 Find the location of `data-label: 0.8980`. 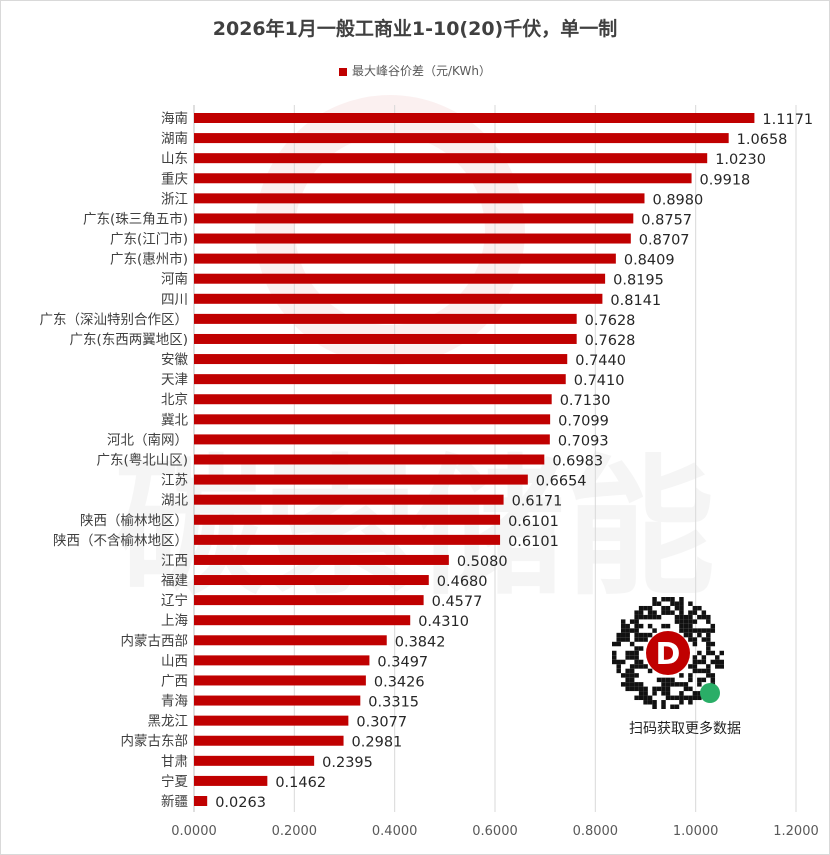

data-label: 0.8980 is located at coordinates (677, 200).